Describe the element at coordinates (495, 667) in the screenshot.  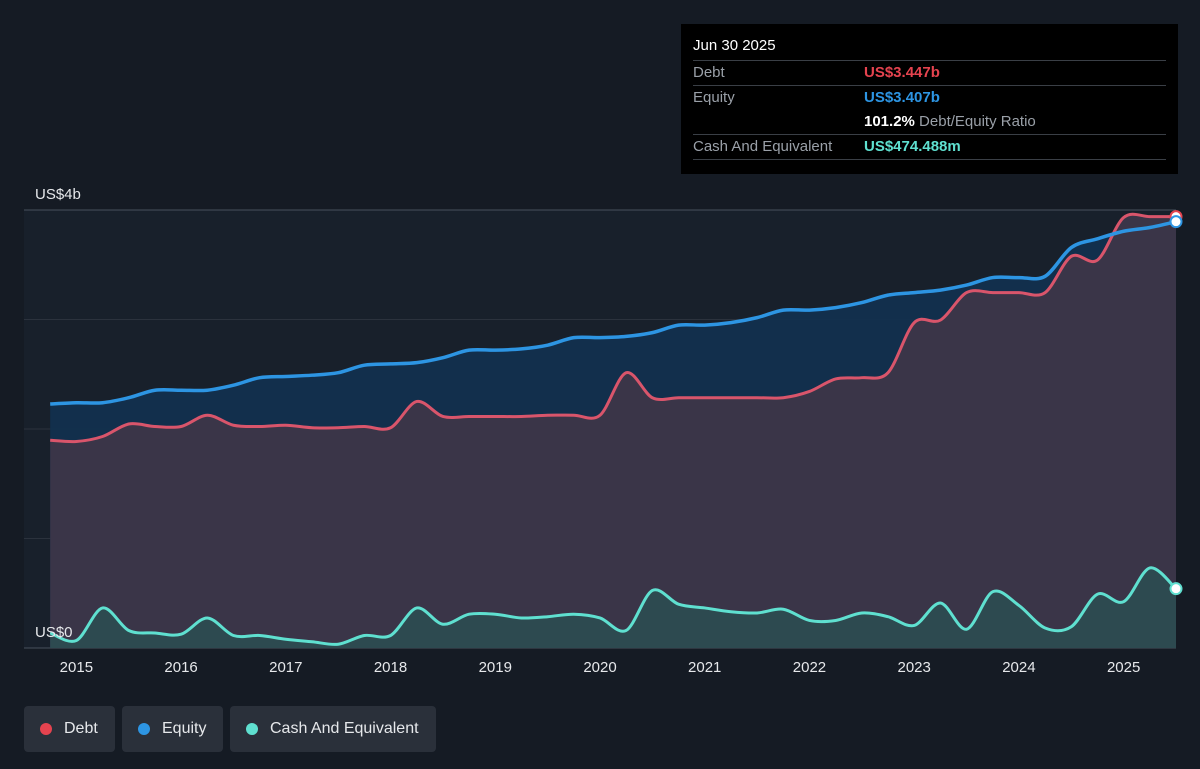
I see `x-tick-label: 2019` at that location.